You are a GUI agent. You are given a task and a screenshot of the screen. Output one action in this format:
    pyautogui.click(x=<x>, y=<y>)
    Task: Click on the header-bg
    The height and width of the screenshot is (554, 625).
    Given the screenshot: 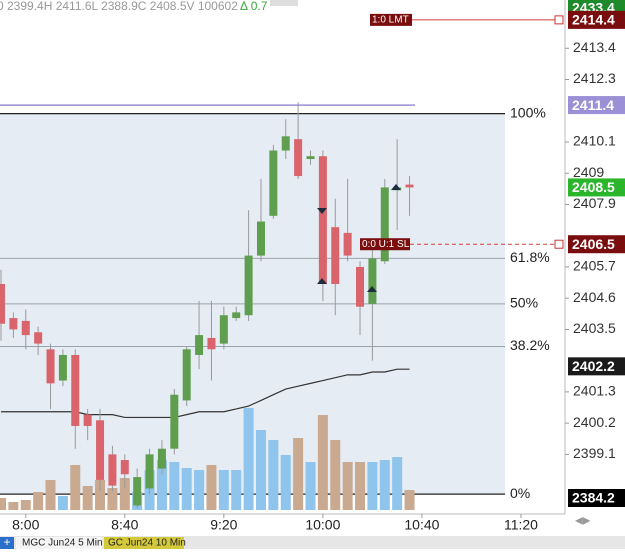 What is the action you would take?
    pyautogui.click(x=135, y=7)
    